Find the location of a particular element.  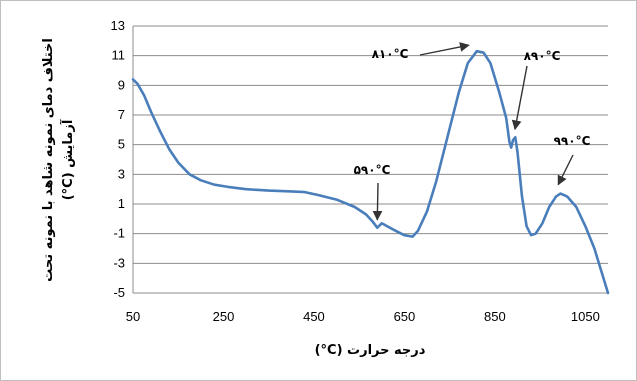

y-tick-label: 9 is located at coordinates (121, 84).